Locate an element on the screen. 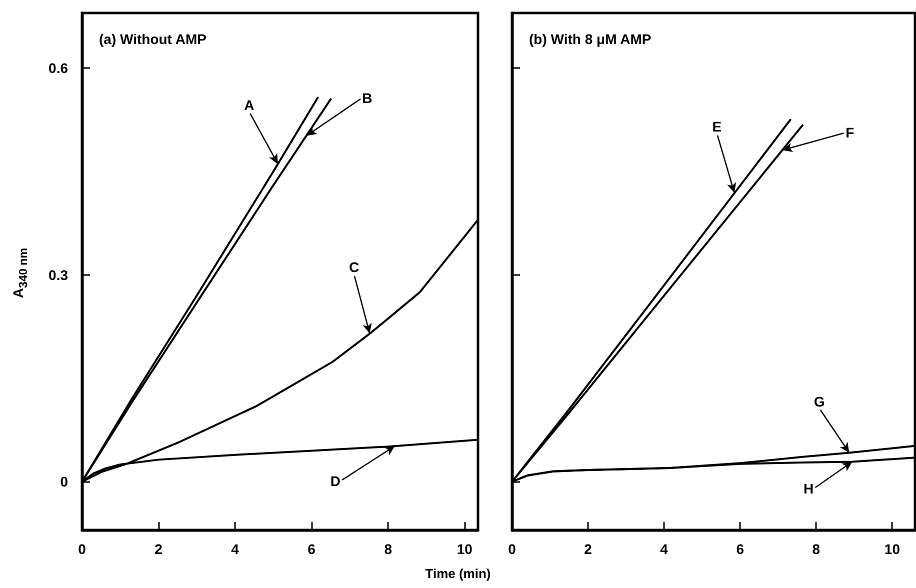  annotation: G is located at coordinates (819, 401).